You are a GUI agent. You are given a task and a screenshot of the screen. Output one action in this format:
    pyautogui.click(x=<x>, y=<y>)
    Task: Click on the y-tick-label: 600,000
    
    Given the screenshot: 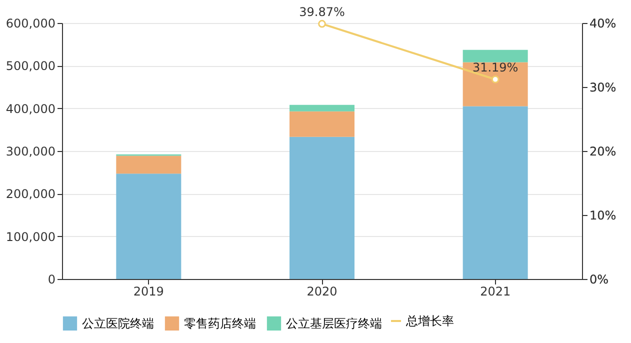 What is the action you would take?
    pyautogui.click(x=31, y=23)
    